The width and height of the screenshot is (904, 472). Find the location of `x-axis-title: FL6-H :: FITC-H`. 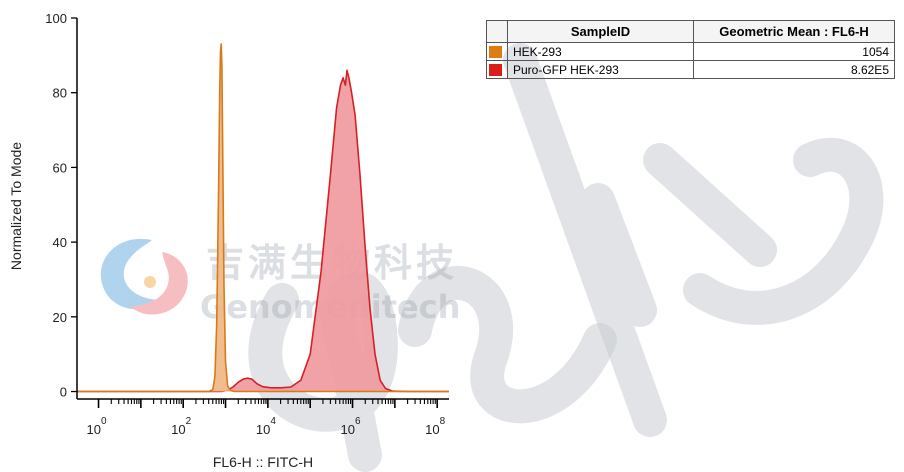

x-axis-title: FL6-H :: FITC-H is located at coordinates (263, 462).